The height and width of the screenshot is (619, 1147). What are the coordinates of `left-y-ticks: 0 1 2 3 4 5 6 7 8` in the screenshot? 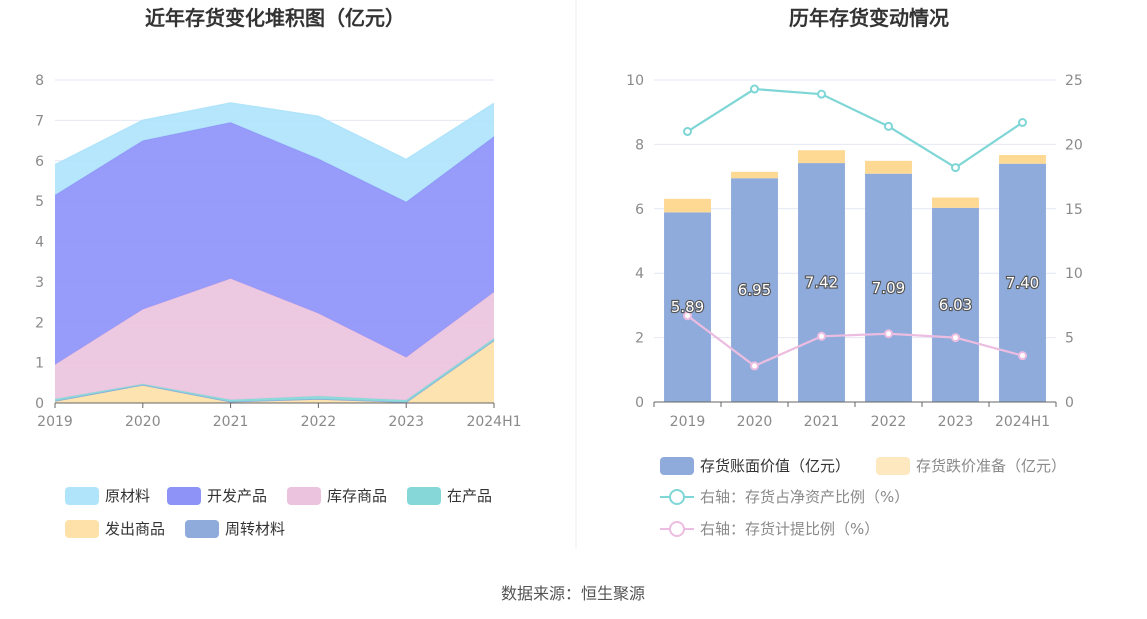 It's located at (39, 242).